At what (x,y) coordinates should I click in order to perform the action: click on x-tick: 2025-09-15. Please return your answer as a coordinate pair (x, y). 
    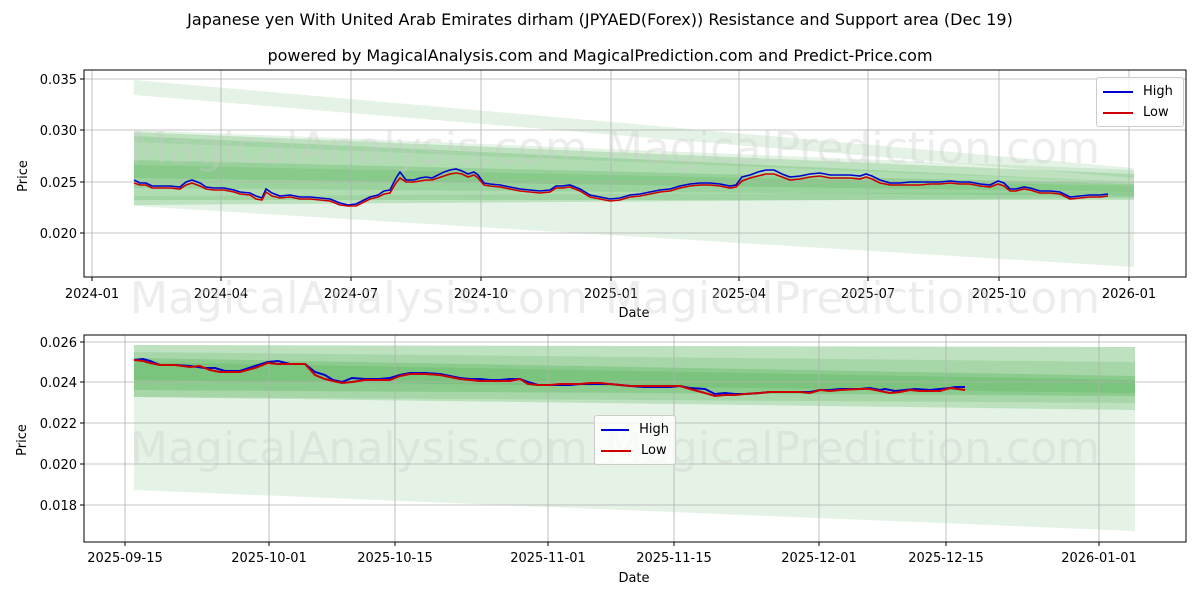
    Looking at the image, I should click on (125, 558).